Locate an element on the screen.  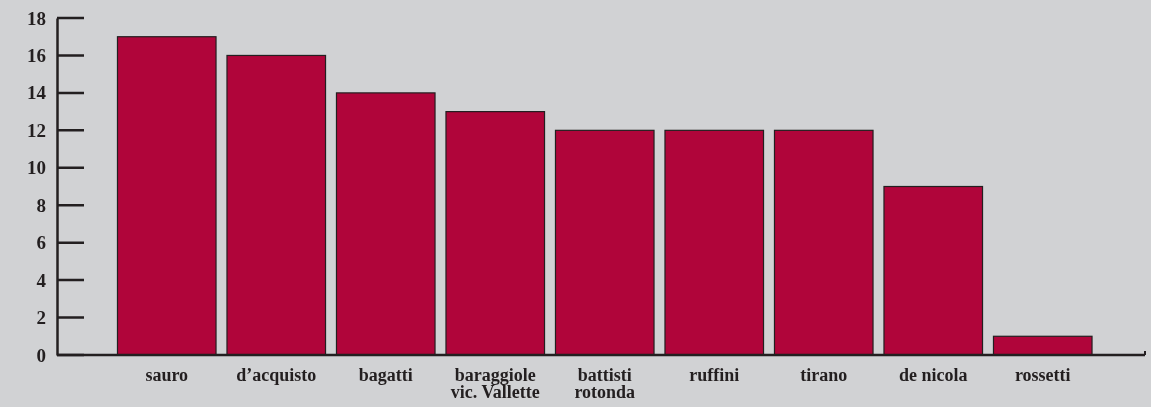
x-tick-label: rossetti is located at coordinates (1042, 375).